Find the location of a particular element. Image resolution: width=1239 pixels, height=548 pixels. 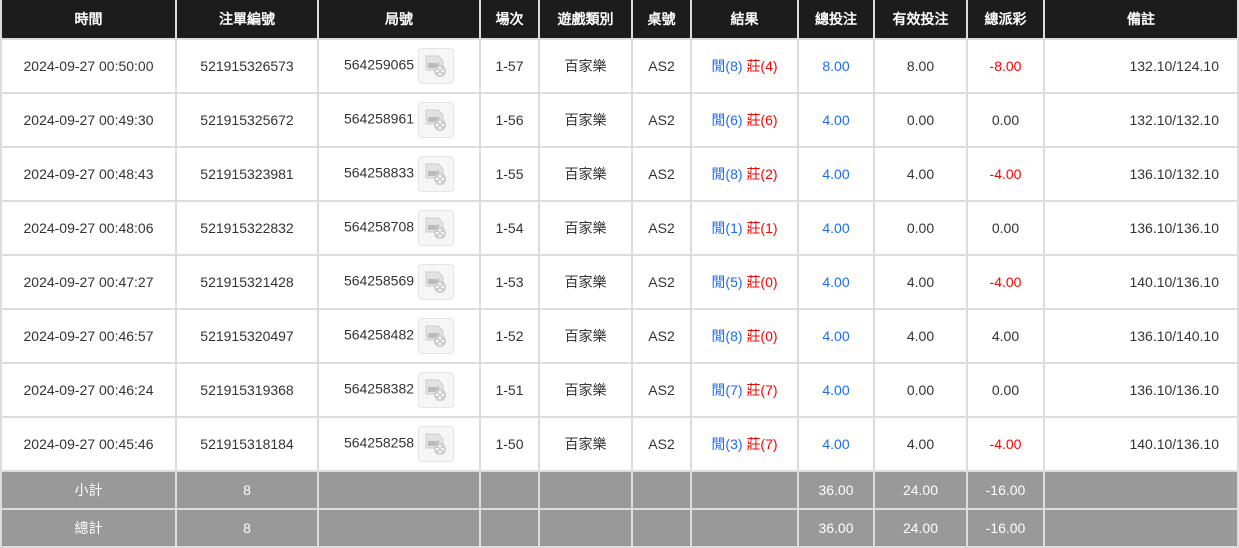

player-result: 閒(7) is located at coordinates (727, 390).